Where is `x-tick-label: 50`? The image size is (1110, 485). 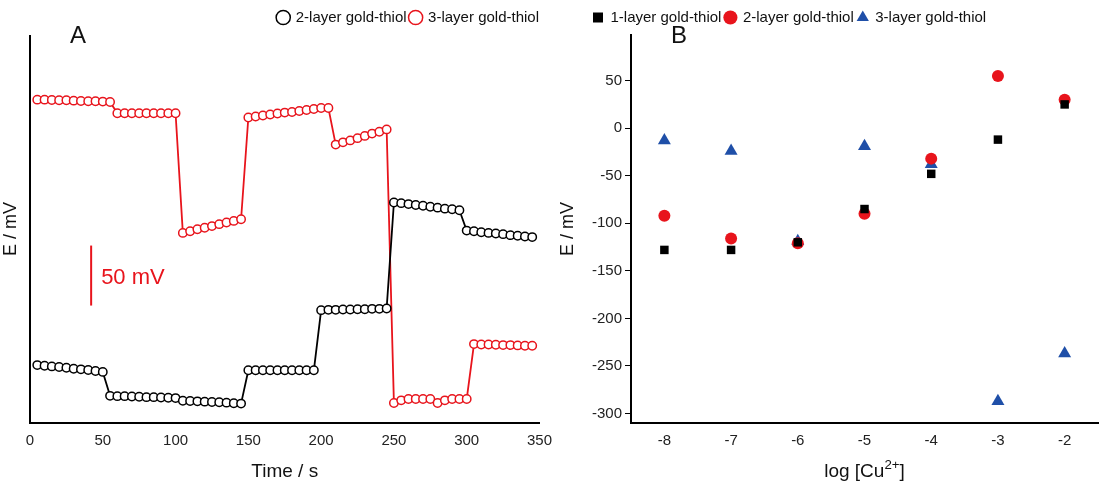
x-tick-label: 50 is located at coordinates (103, 440).